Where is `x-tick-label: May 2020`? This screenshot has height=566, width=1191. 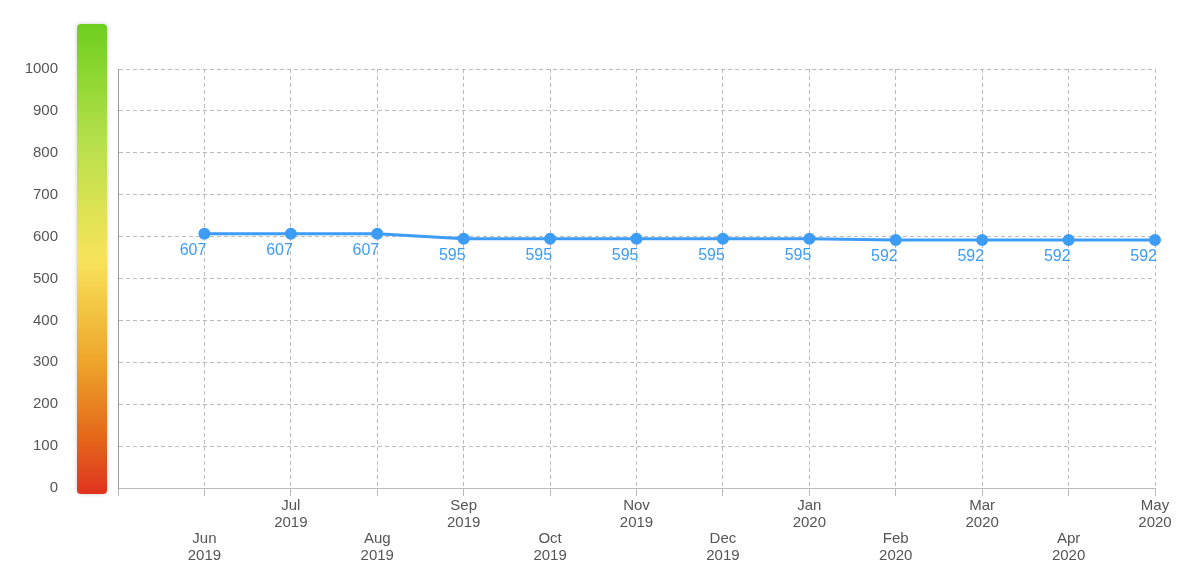 x-tick-label: May 2020 is located at coordinates (1155, 513).